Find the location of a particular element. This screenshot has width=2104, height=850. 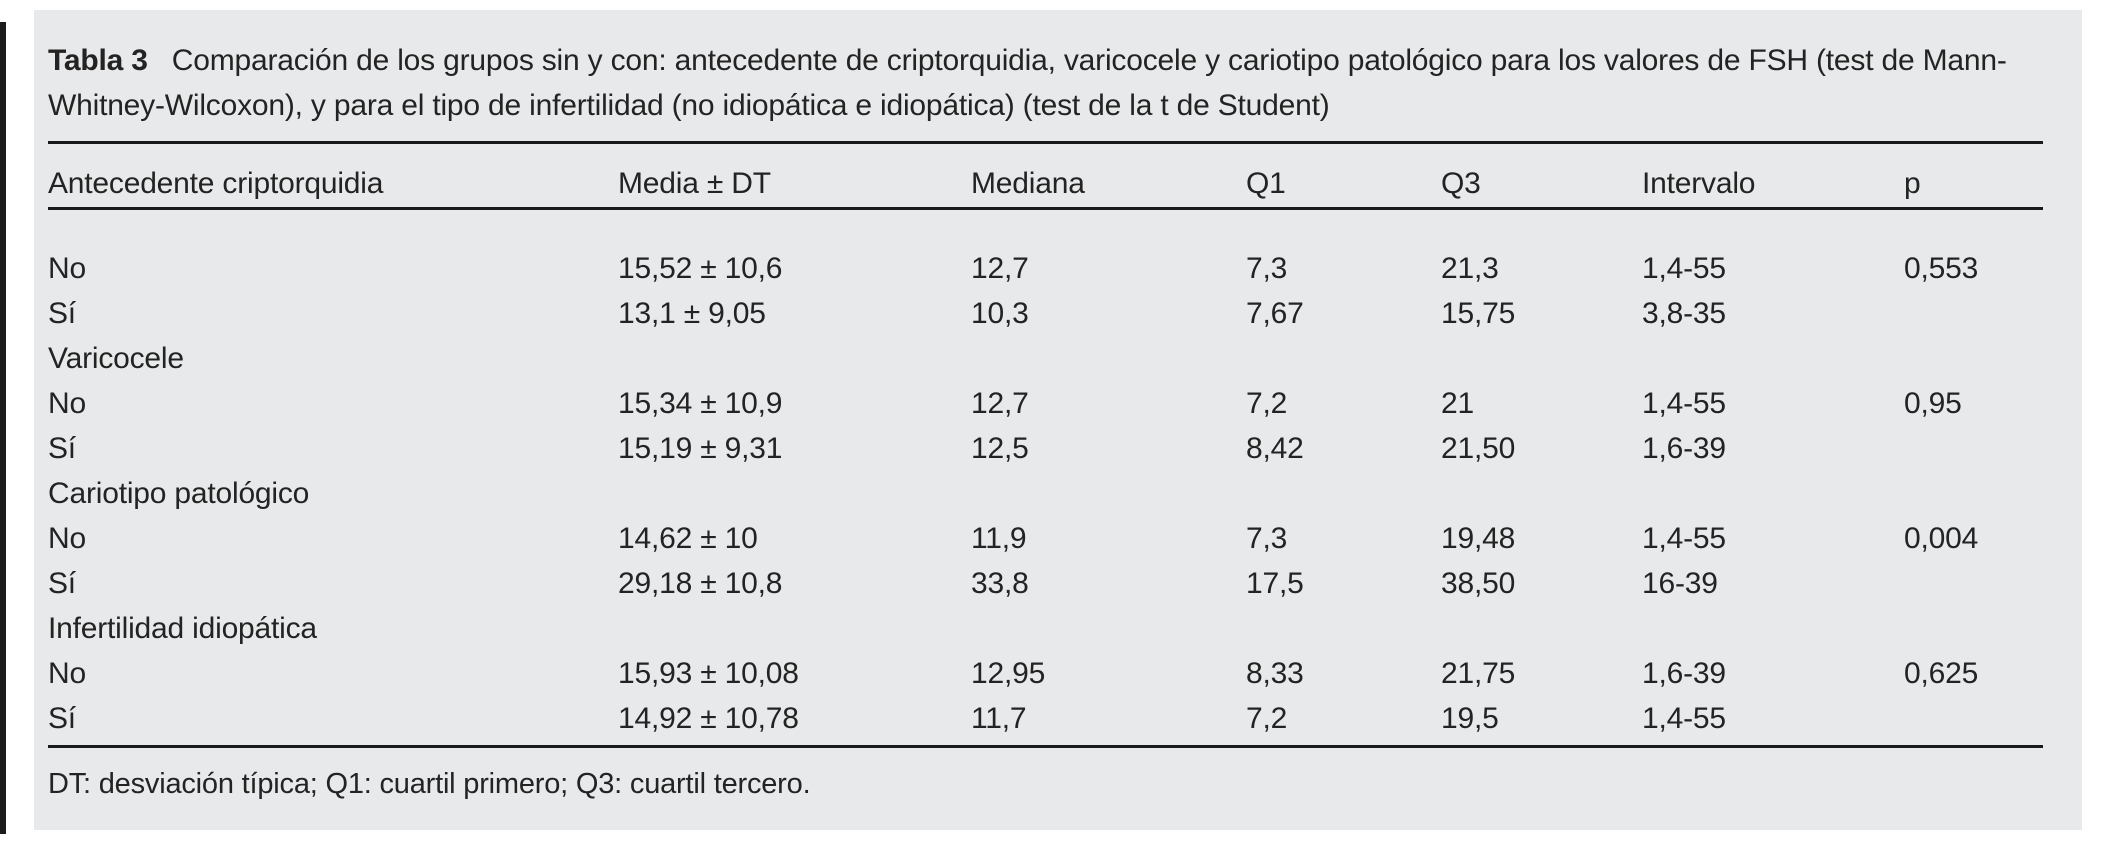

table-cell-r3-c4: 21 is located at coordinates (1457, 403).